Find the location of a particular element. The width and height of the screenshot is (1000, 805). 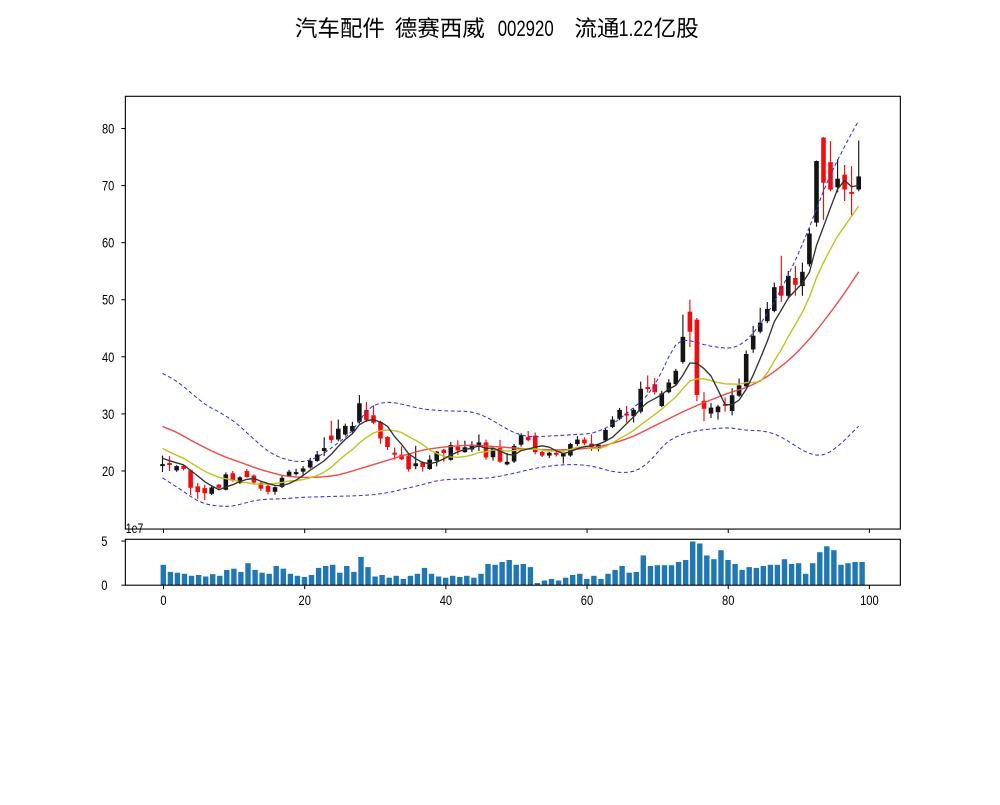

svg-text: 1e7 is located at coordinates (135, 529).